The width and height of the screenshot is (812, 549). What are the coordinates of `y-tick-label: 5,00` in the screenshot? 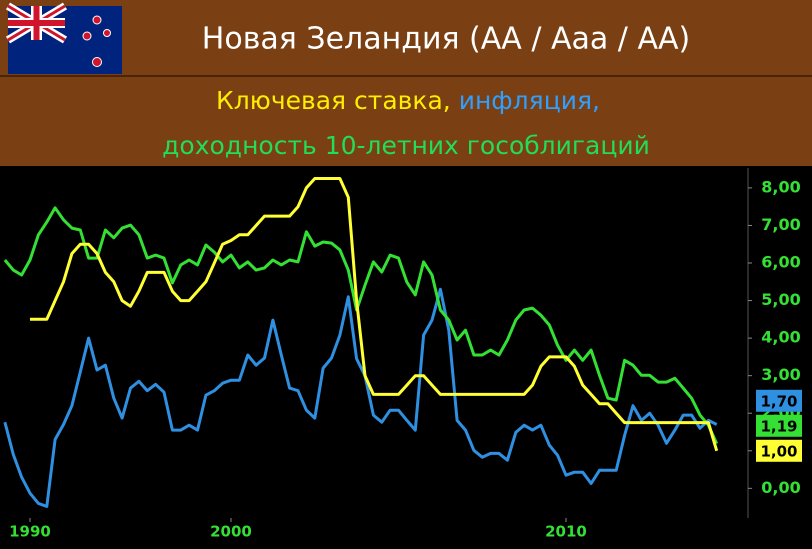 It's located at (780, 299).